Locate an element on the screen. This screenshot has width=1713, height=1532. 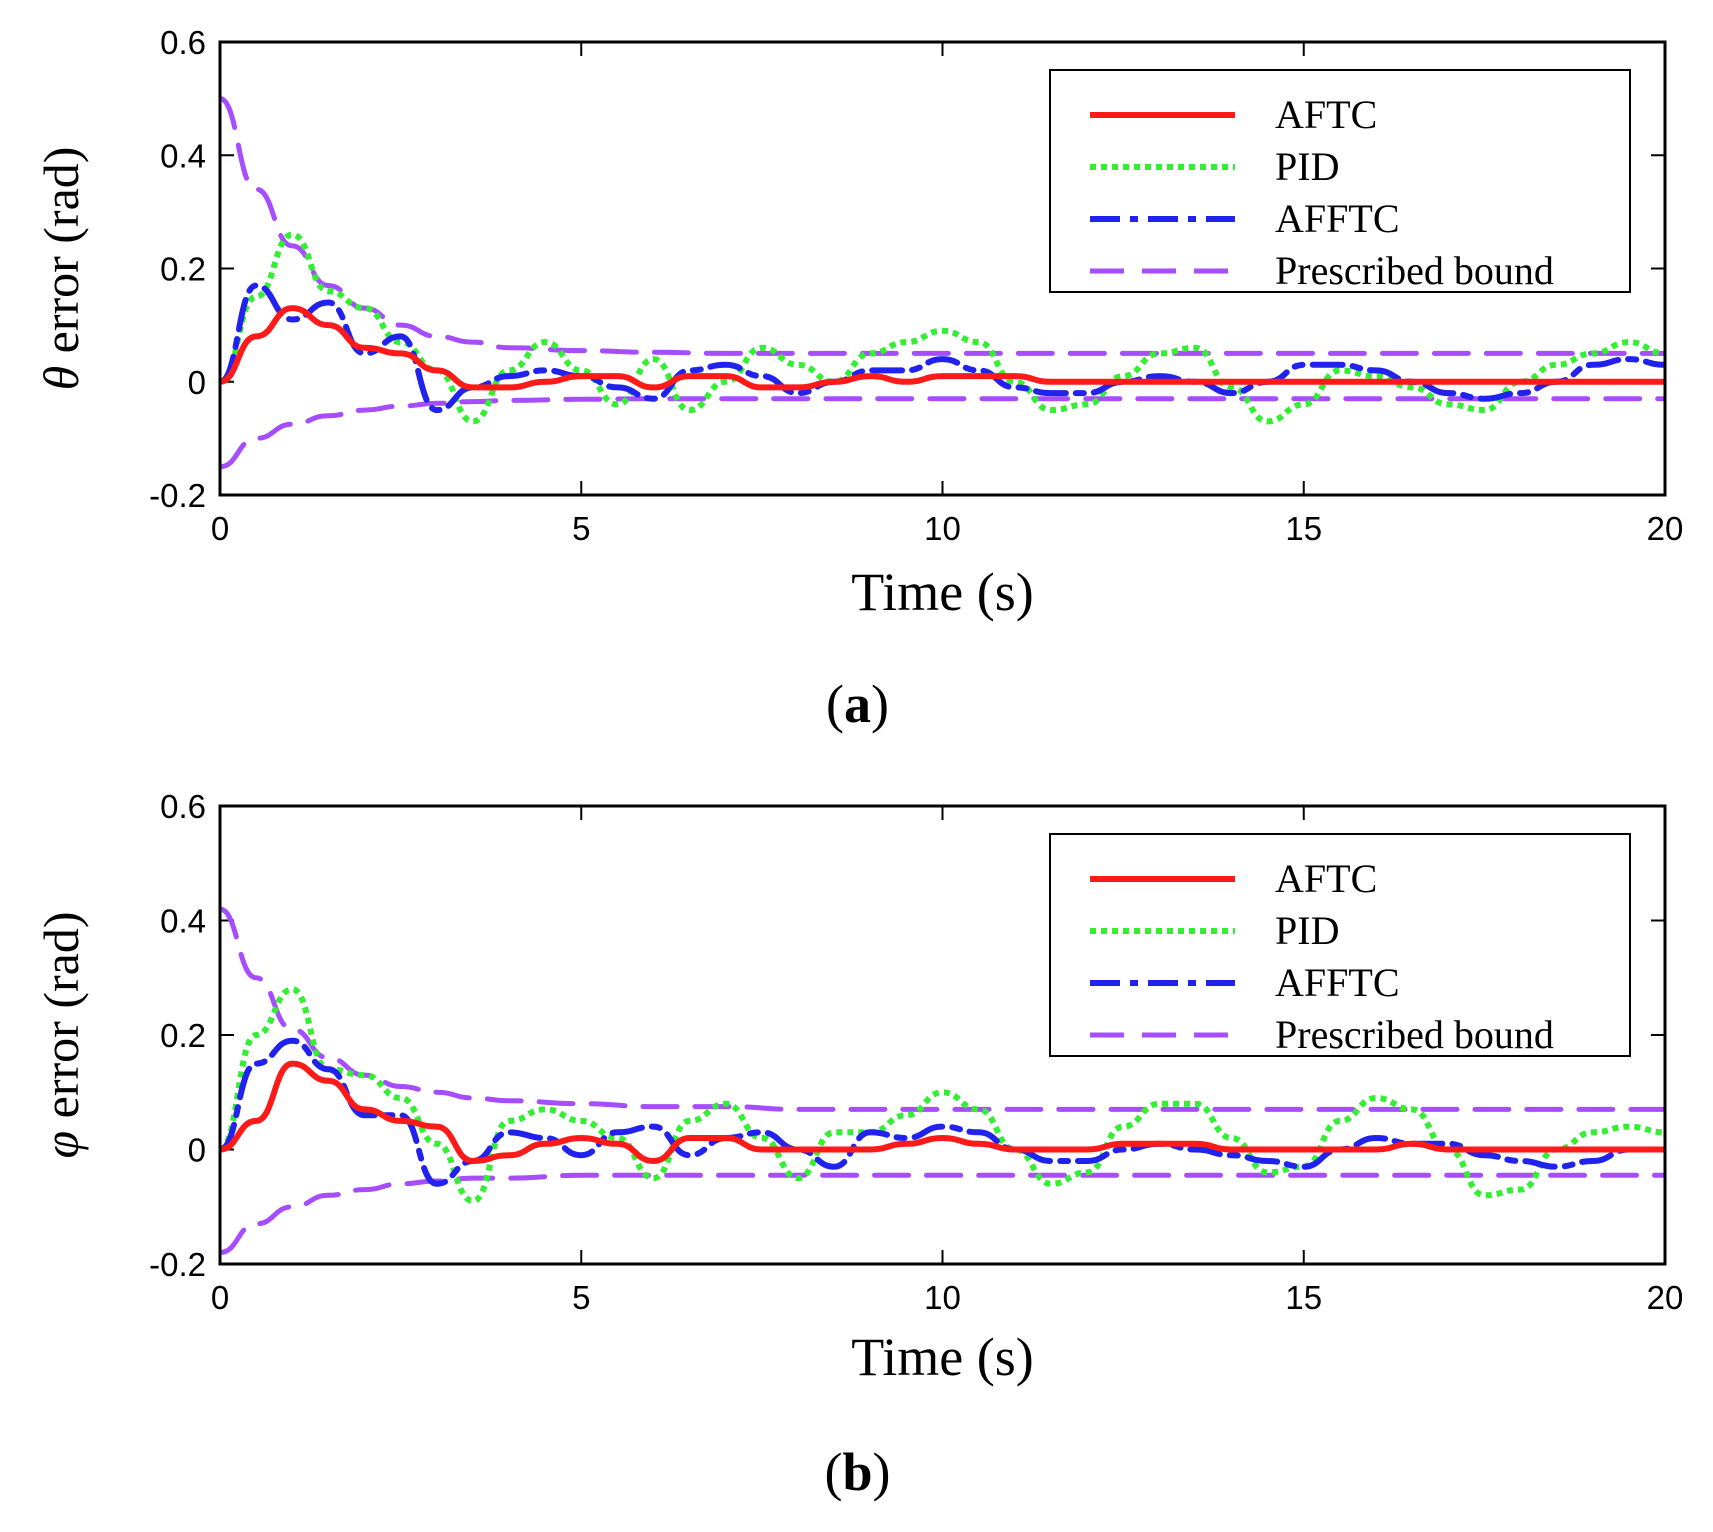
y-axis-label: θ error (rad) is located at coordinates (61, 269).